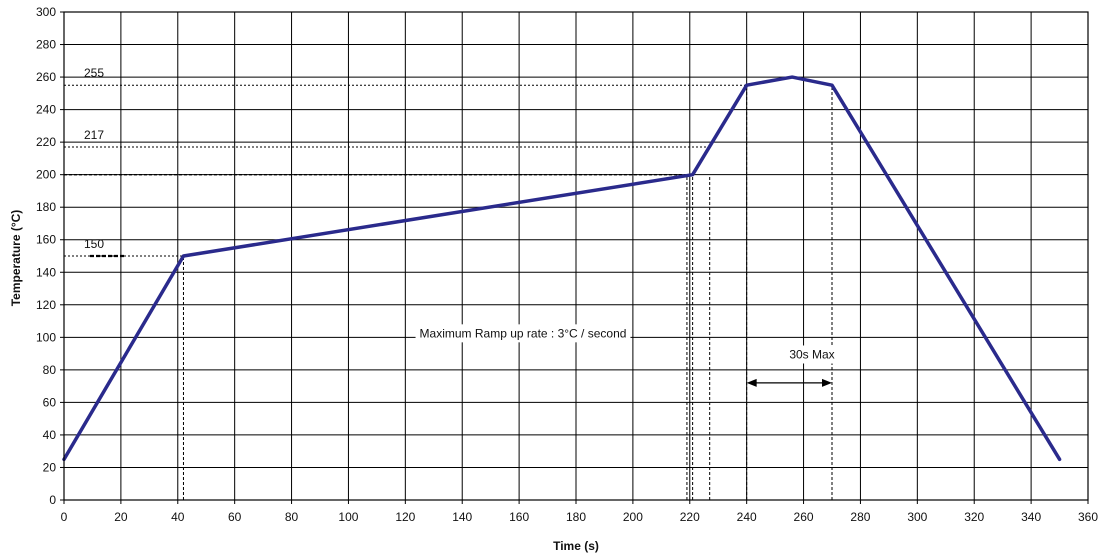 This screenshot has height=556, width=1104. What do you see at coordinates (46, 305) in the screenshot?
I see `y-tick-label: 120` at bounding box center [46, 305].